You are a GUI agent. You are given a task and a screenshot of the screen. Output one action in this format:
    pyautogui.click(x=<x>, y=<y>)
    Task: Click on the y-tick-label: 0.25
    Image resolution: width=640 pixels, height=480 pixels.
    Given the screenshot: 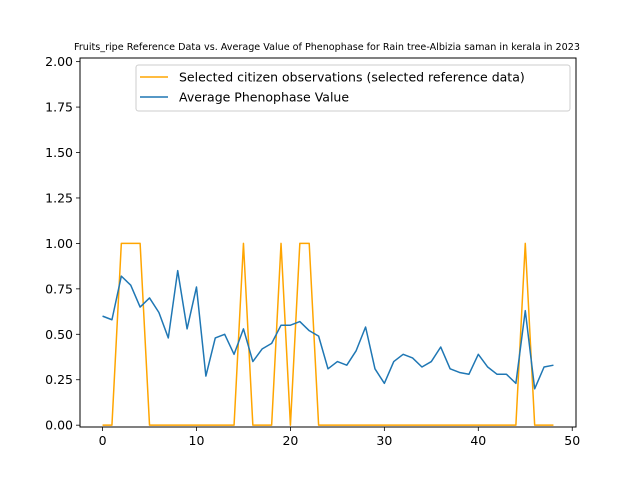 What is the action you would take?
    pyautogui.click(x=59, y=379)
    